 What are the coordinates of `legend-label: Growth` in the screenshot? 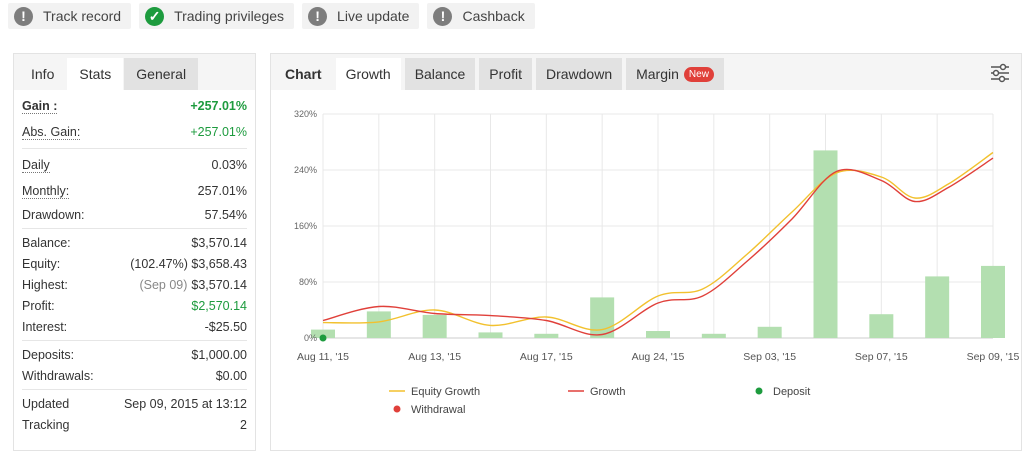 It's located at (607, 392).